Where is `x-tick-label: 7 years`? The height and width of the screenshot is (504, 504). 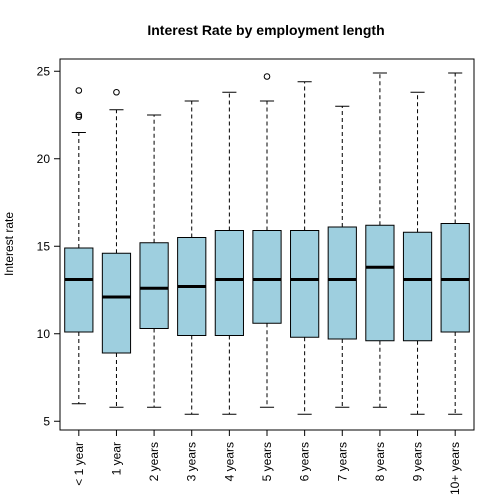
x-tick-label: 7 years is located at coordinates (342, 461).